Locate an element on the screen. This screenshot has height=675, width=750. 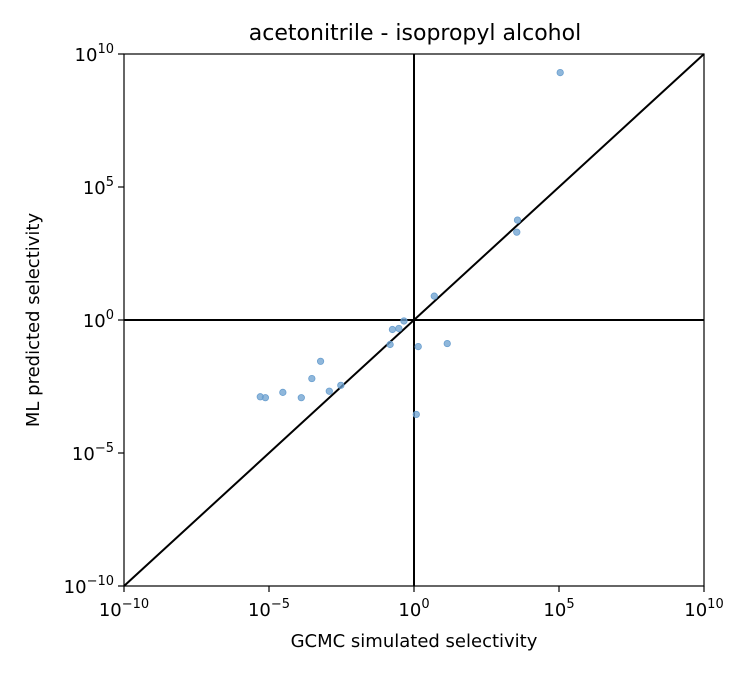
x-tick-label: 10⁻⁵ is located at coordinates (269, 609).